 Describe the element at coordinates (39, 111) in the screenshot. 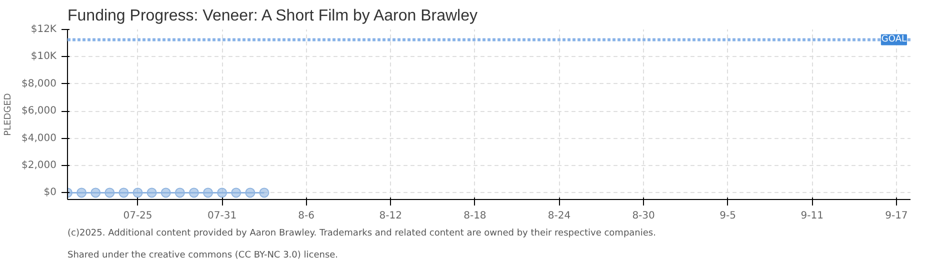

I see `y-tick-label: $6,000` at that location.